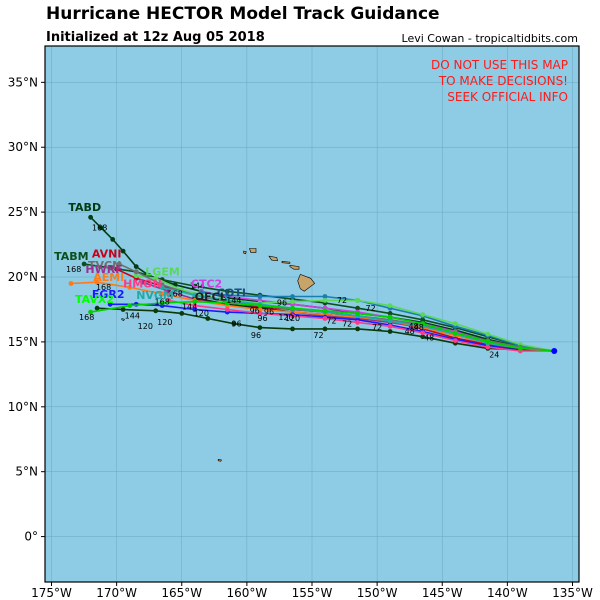 The image size is (600, 600). Describe the element at coordinates (23, 407) in the screenshot. I see `lat-tick-label: 10°N` at that location.